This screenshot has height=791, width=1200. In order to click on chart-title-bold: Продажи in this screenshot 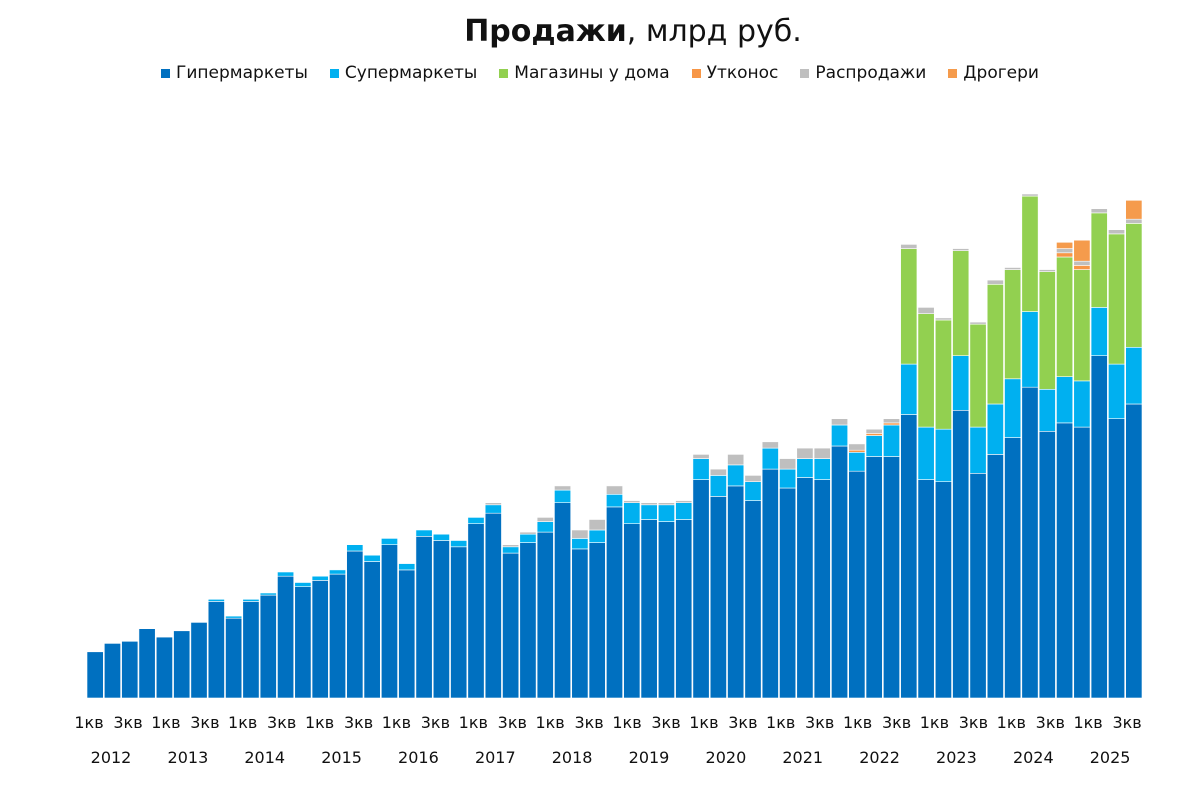, I will do `click(545, 31)`.